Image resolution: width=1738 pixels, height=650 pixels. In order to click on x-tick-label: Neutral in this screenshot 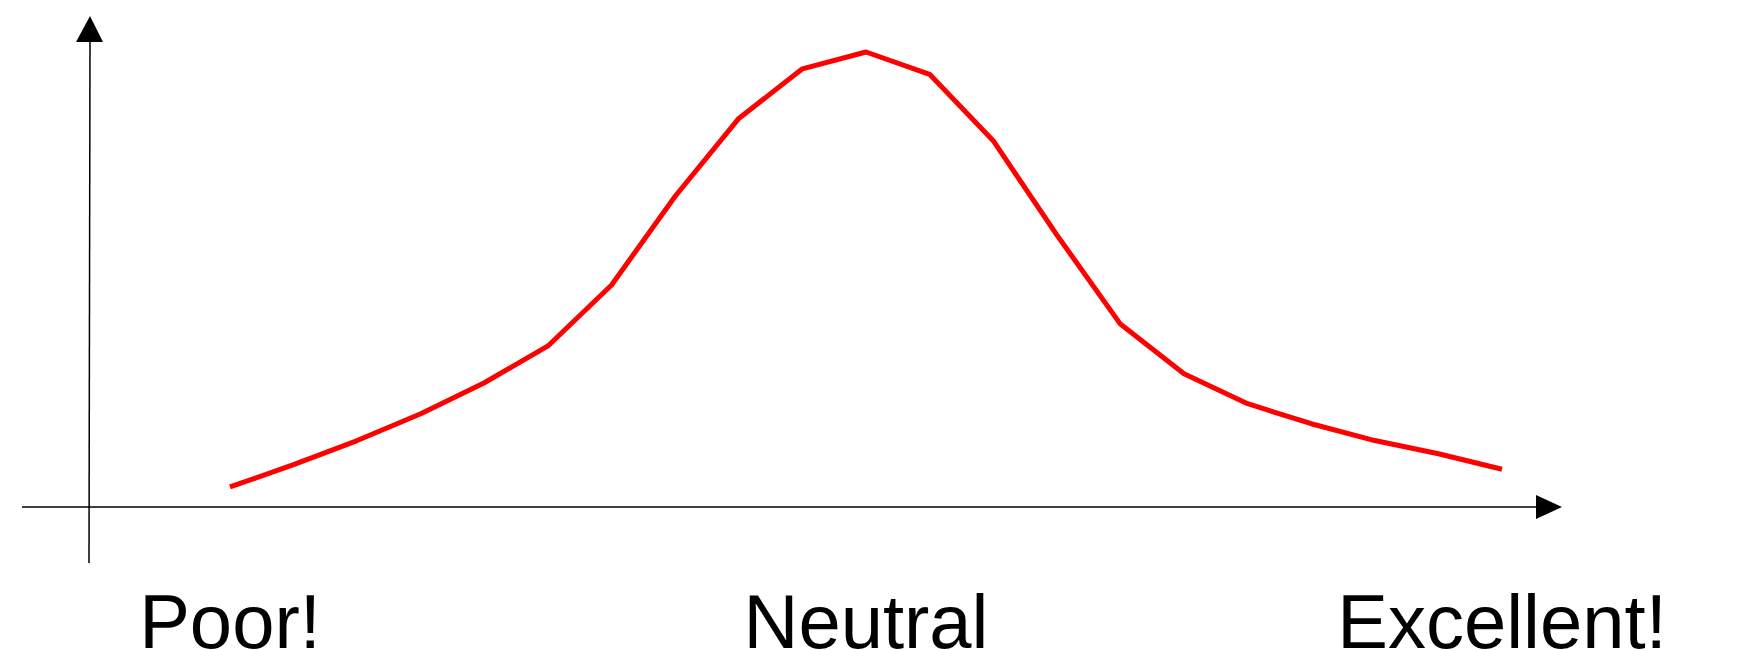, I will do `click(866, 614)`.